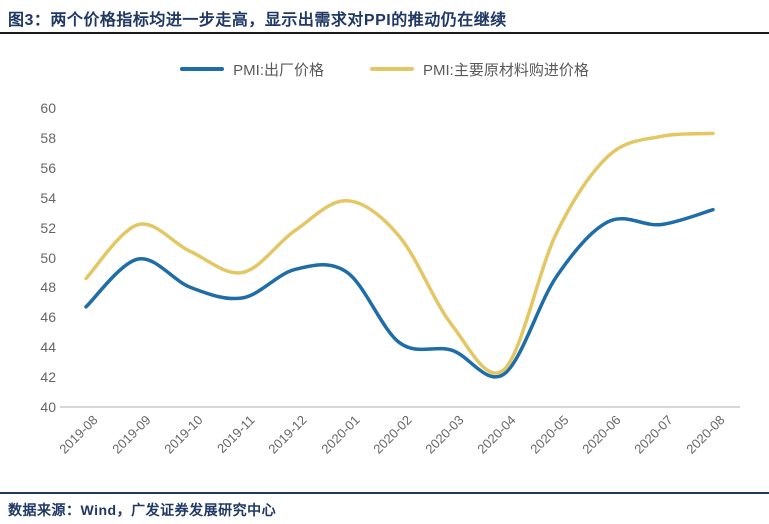 This screenshot has height=524, width=769. What do you see at coordinates (257, 20) in the screenshot?
I see `figure-title: 图3：两个价格指标均进一步走高，显示出需求对PPI的推动仍在继续` at bounding box center [257, 20].